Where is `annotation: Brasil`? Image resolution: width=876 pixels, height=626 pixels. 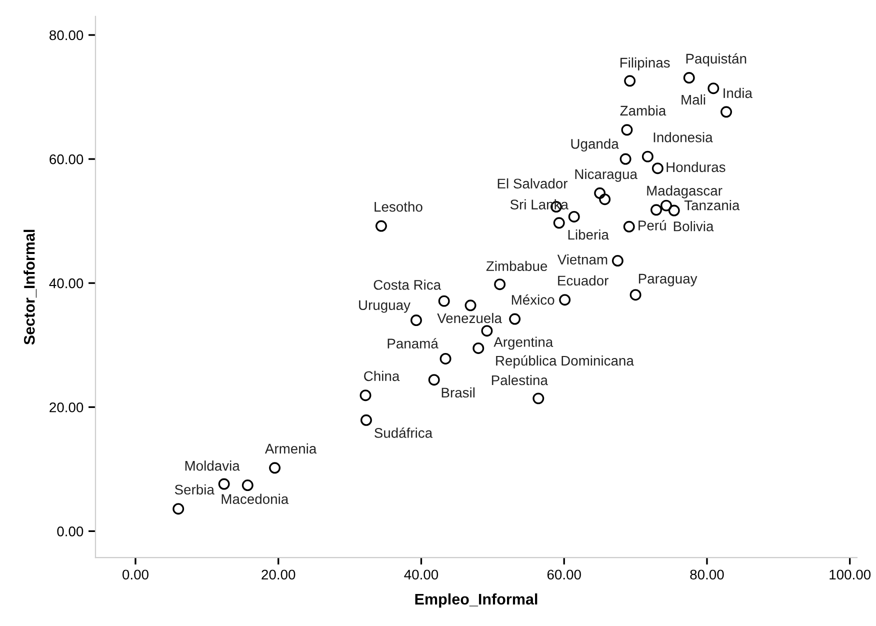
annotation: Brasil is located at coordinates (458, 392).